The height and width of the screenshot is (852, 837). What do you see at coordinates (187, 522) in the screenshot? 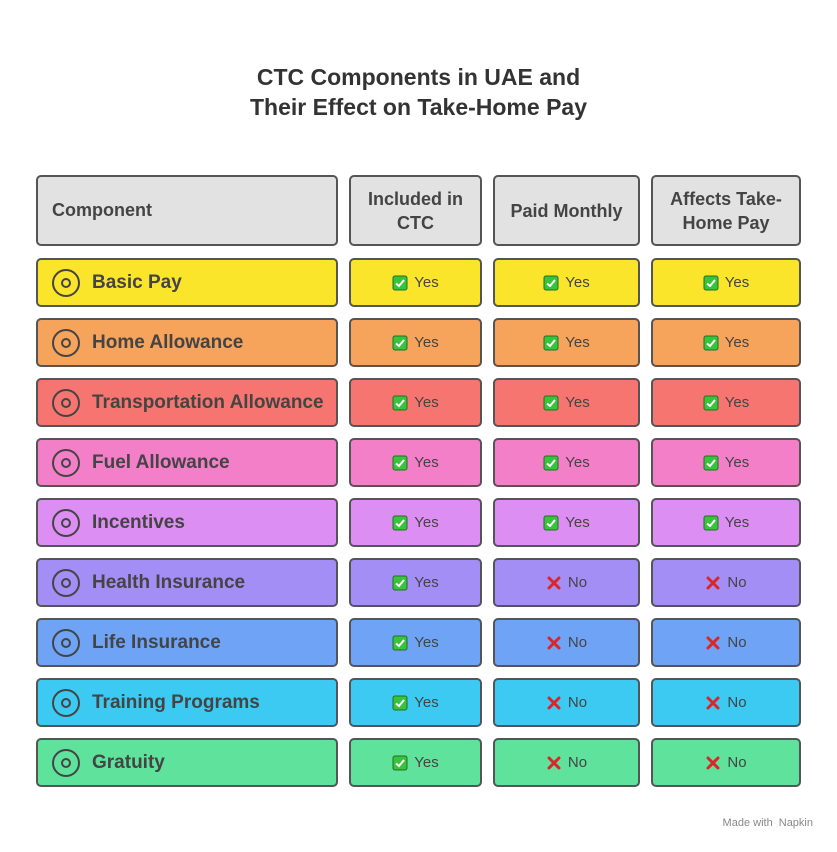
I see `component-cell: Incentives` at bounding box center [187, 522].